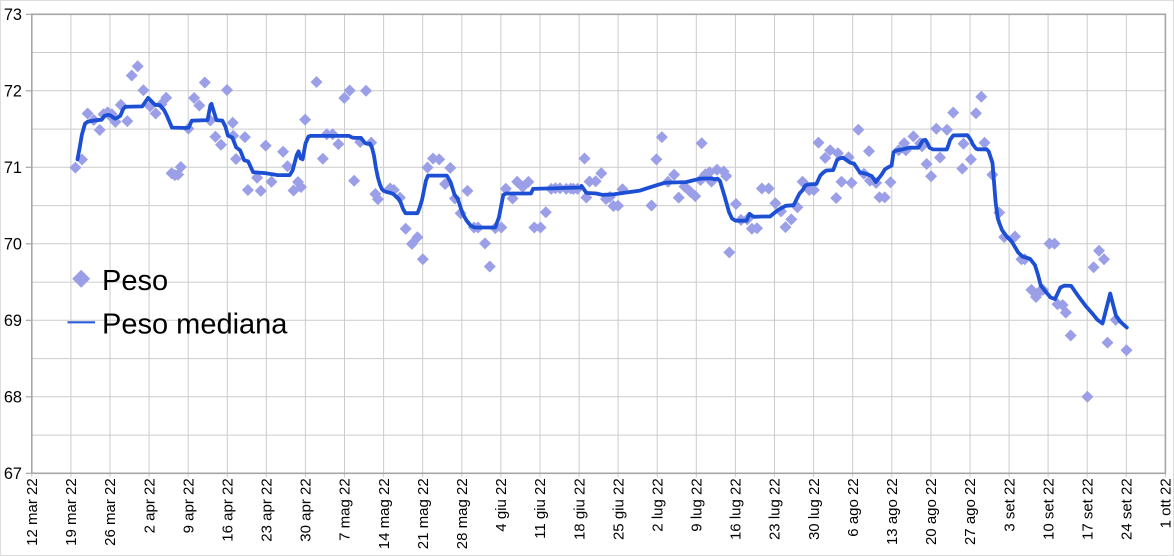 Image resolution: width=1174 pixels, height=556 pixels. What do you see at coordinates (853, 507) in the screenshot?
I see `svg-text: 6 ago 22` at bounding box center [853, 507].